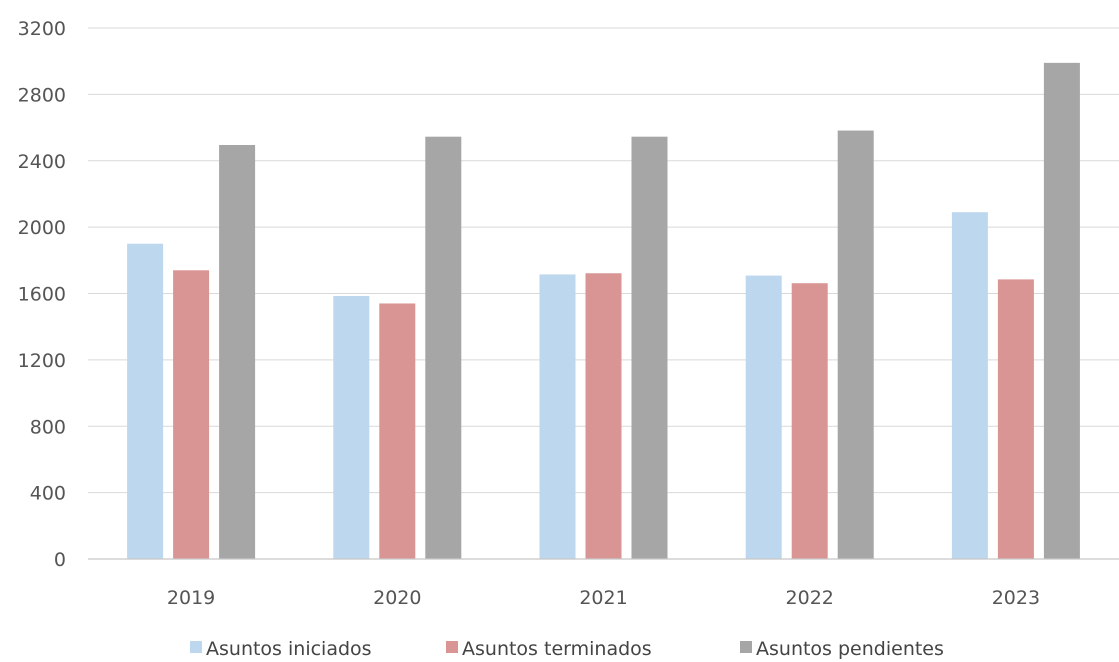  I want to click on bar-asuntos-terminados-2022, so click(809, 421).